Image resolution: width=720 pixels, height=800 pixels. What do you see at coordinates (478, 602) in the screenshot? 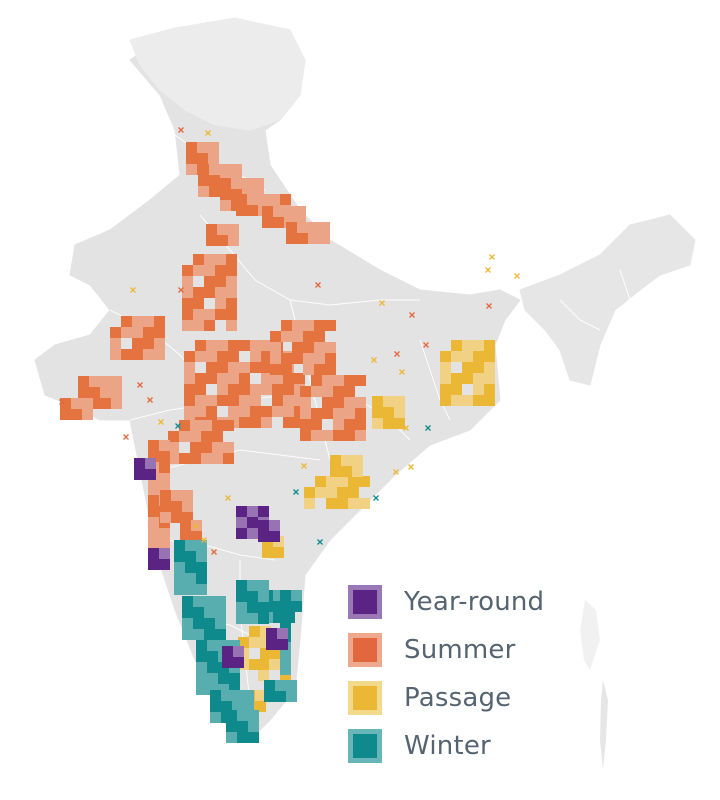
I see `legend-item-year-round: Year-round` at bounding box center [478, 602].